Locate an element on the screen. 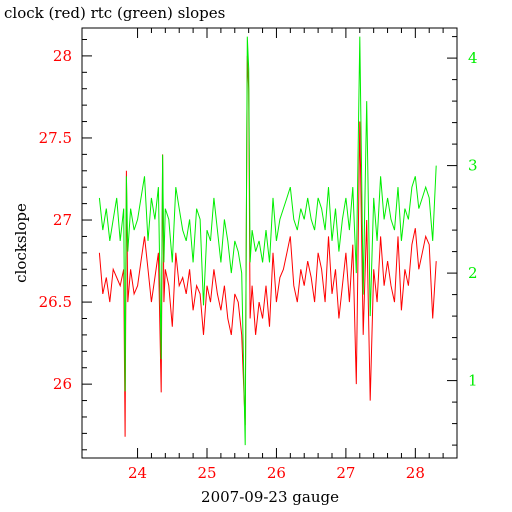 This screenshot has height=512, width=512. x-axis-label: 2007-09-23 gauge is located at coordinates (270, 497).